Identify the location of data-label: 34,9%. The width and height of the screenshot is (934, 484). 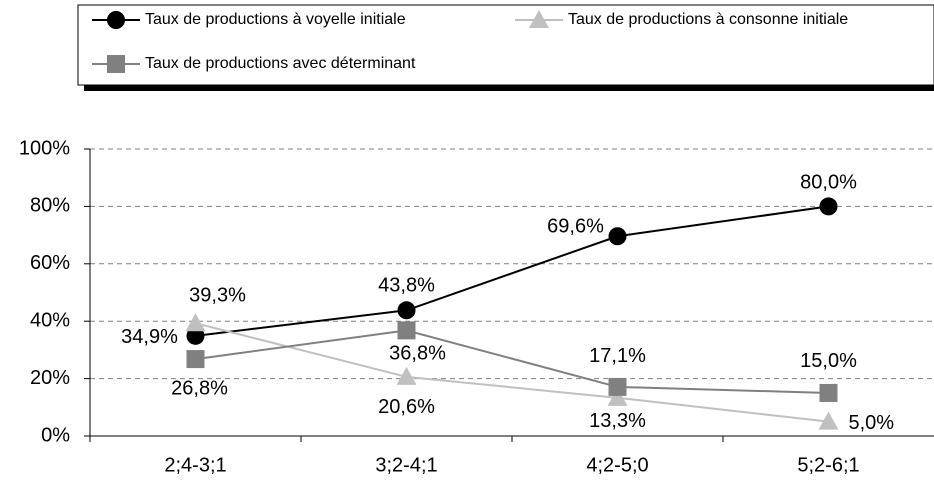
(149, 337).